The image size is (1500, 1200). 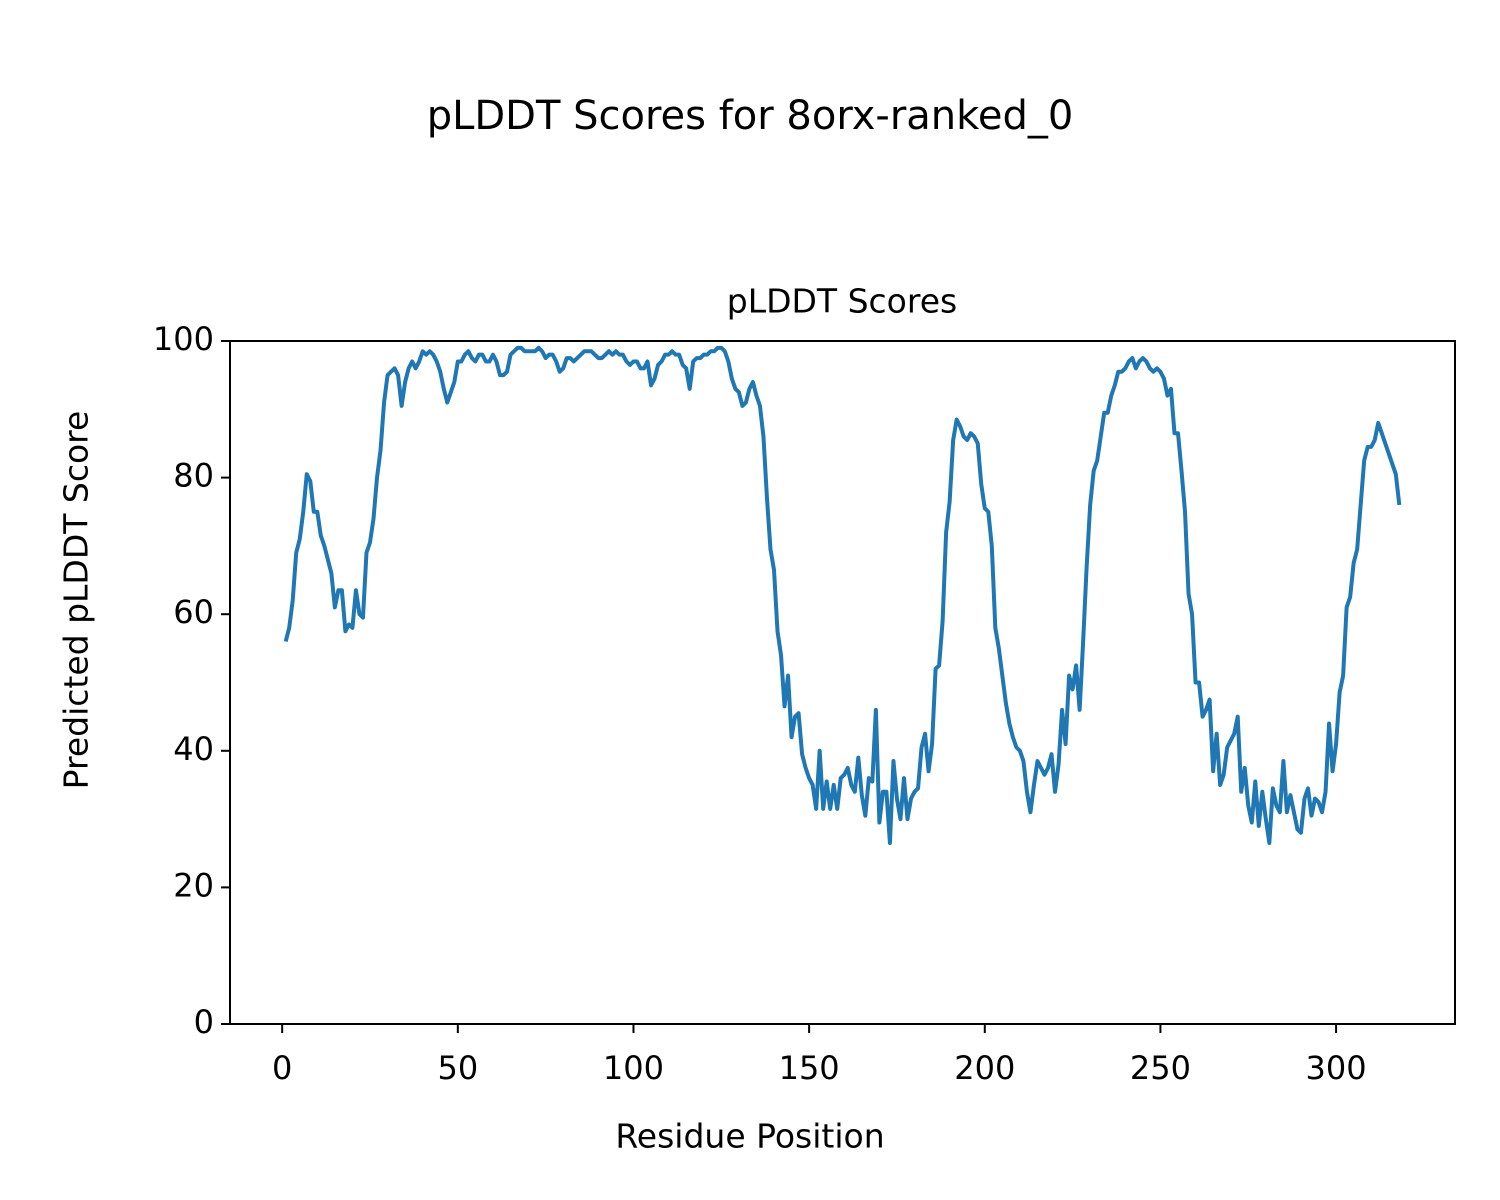 I want to click on y-axis-label: Predicted pLDDT Score, so click(x=76, y=600).